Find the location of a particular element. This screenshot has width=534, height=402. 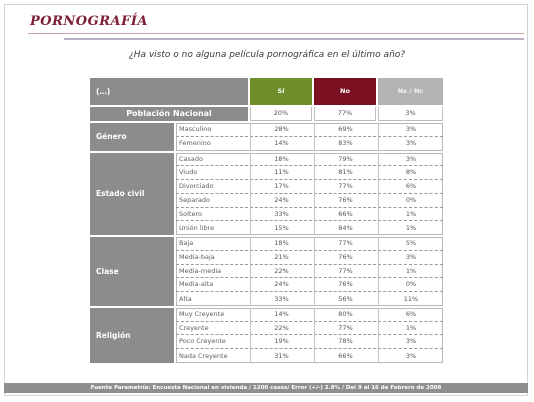

row-label: Viudo is located at coordinates (212, 173).